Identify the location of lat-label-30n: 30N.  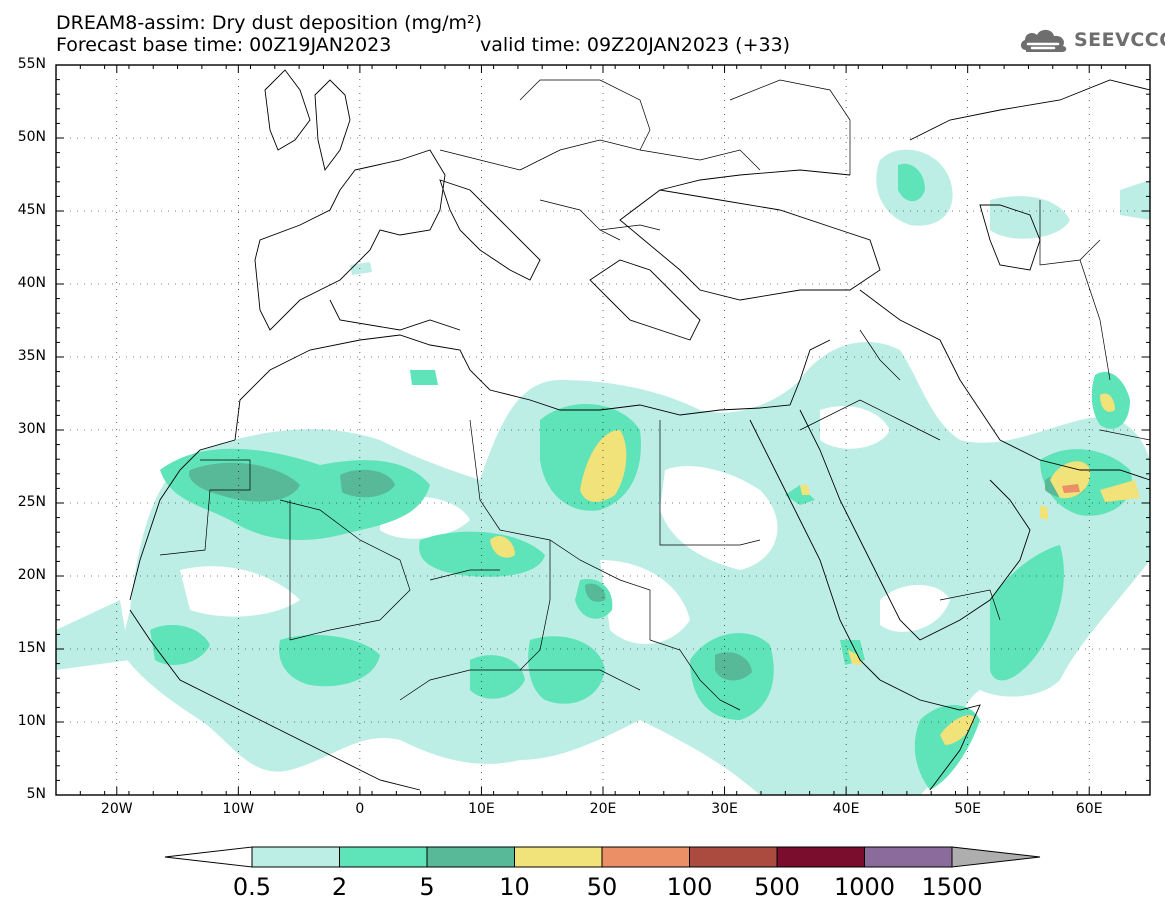
(31, 429).